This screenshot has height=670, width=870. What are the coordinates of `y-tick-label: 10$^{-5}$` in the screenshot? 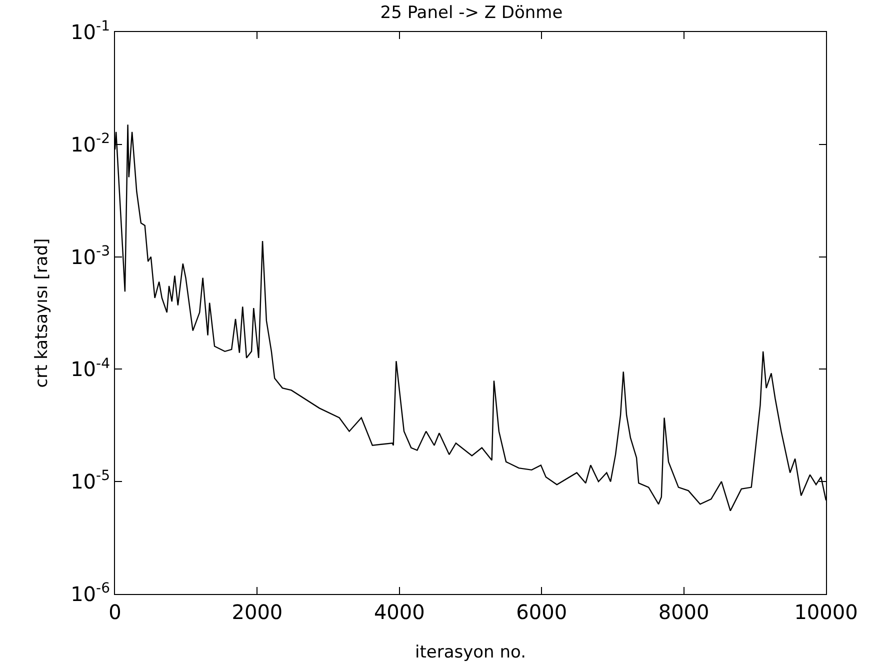 It's located at (90, 481).